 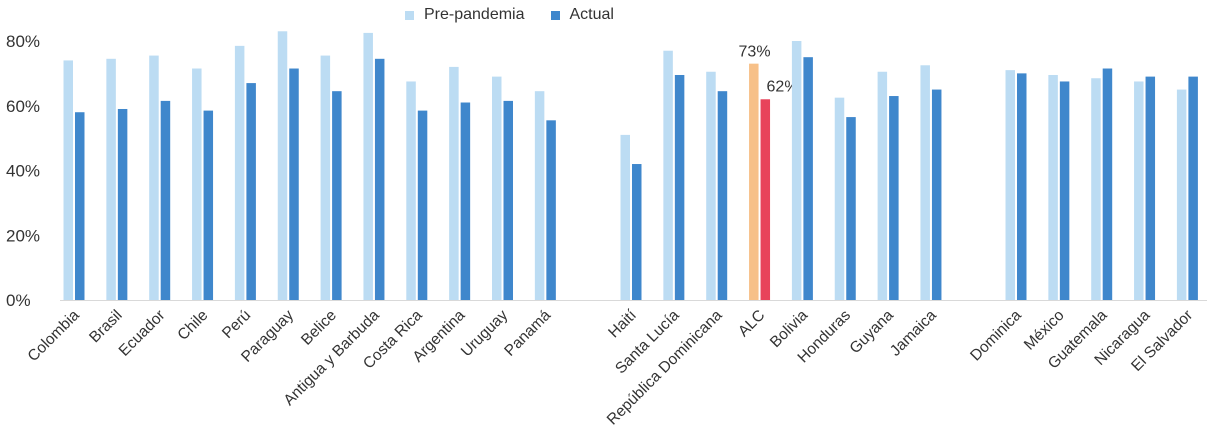 What do you see at coordinates (23, 235) in the screenshot?
I see `y-tick-label: 20%` at bounding box center [23, 235].